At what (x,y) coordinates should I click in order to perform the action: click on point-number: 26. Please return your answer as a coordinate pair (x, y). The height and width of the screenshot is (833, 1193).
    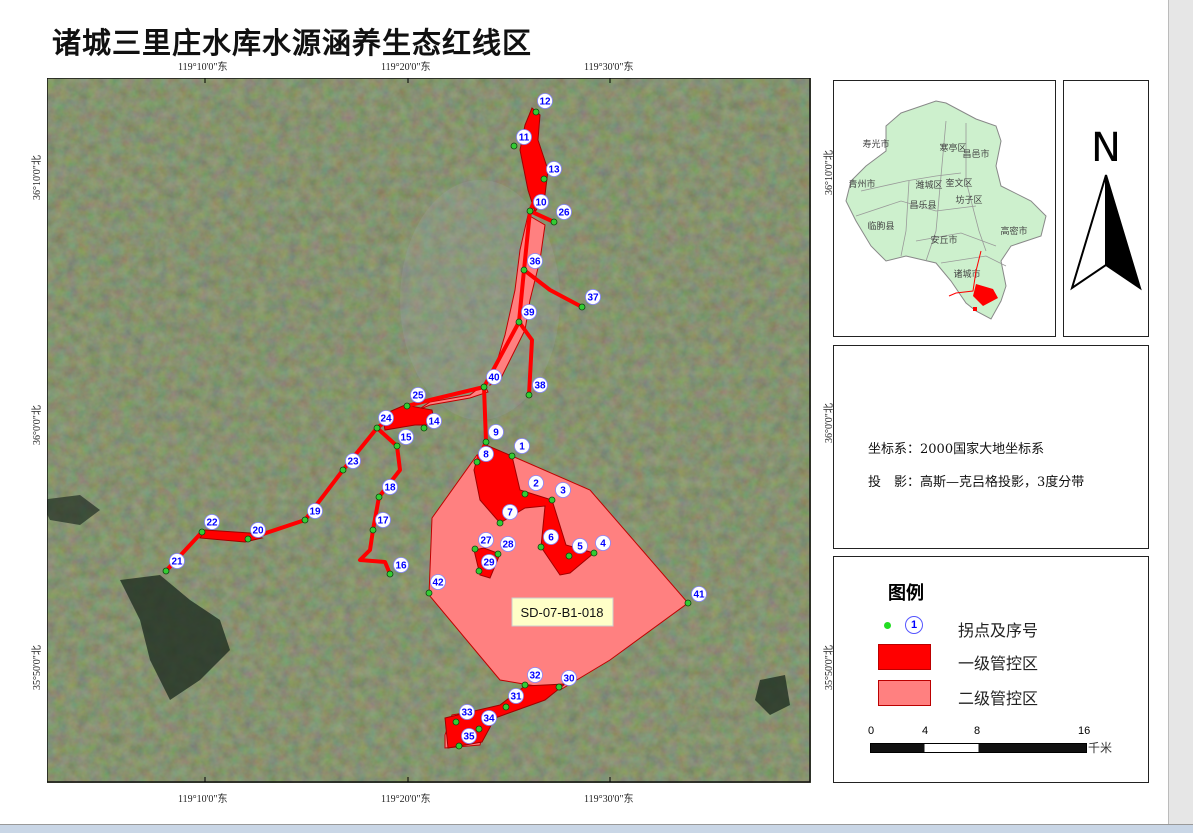
    Looking at the image, I should click on (564, 213).